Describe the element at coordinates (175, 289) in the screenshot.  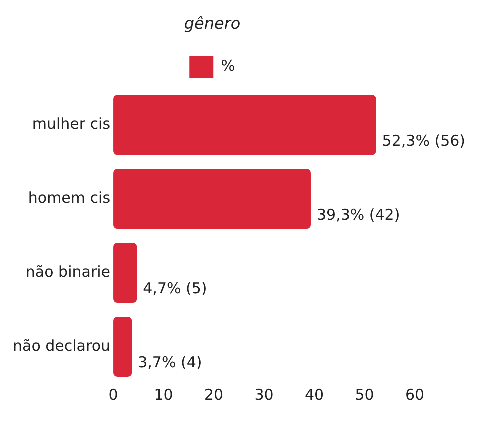
I see `data-label: 4,7% (5)` at that location.